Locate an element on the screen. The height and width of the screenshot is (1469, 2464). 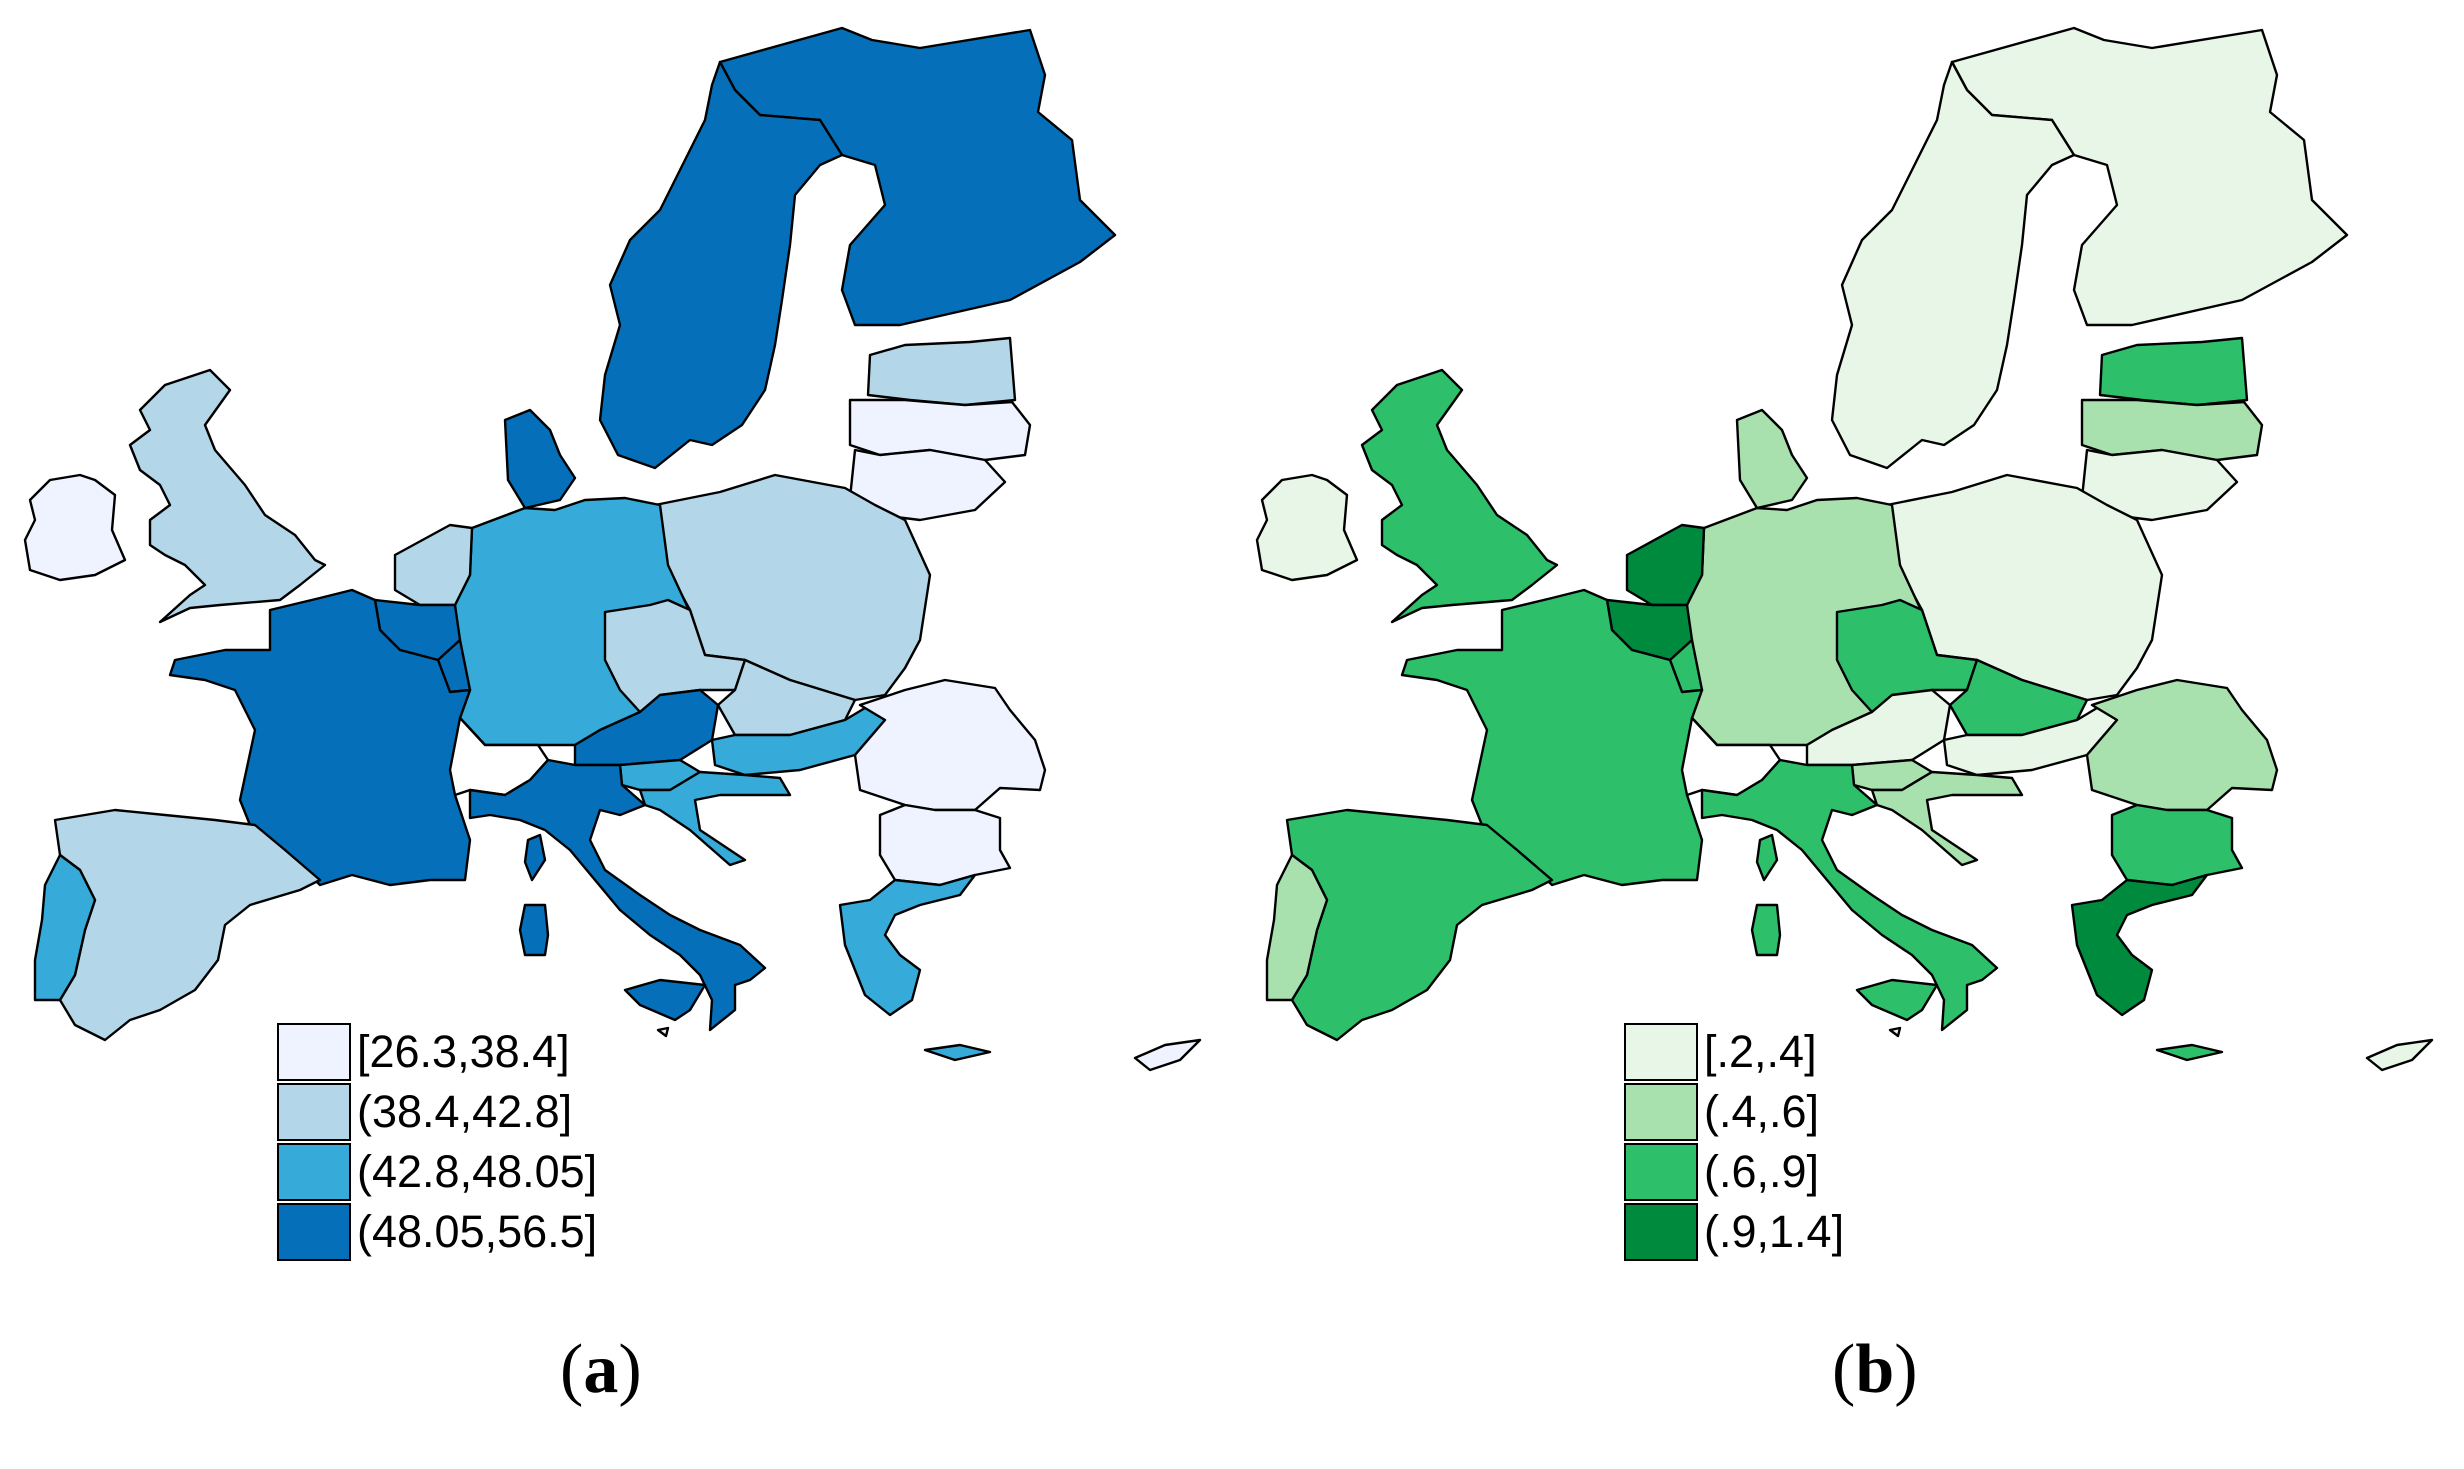
legend-a-item-3: (48.05,56.5] is located at coordinates (437, 1232).